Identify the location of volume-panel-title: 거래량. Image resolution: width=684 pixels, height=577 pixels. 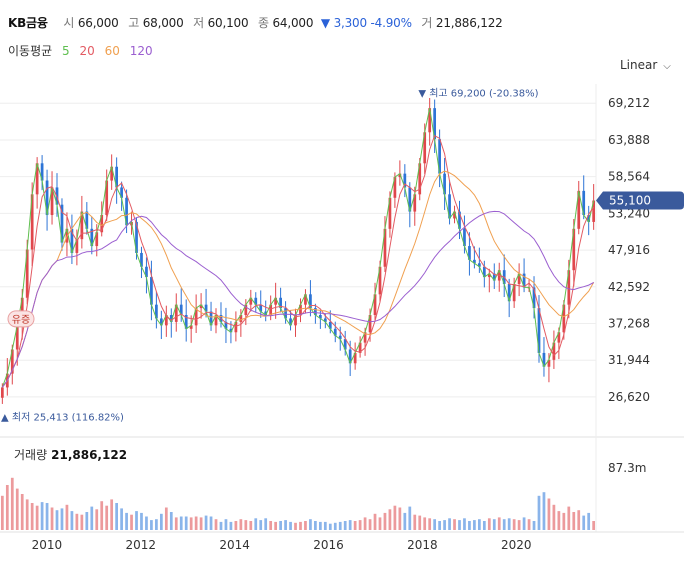
(31, 455).